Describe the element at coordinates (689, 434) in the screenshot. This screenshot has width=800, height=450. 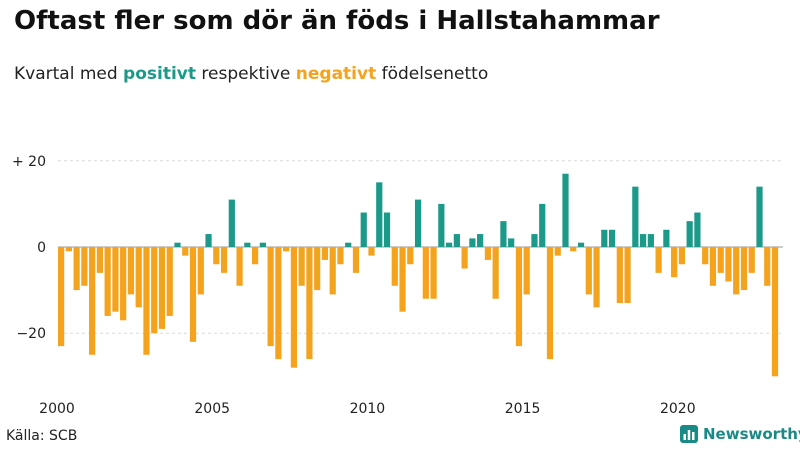
I see `bar-chart-icon` at that location.